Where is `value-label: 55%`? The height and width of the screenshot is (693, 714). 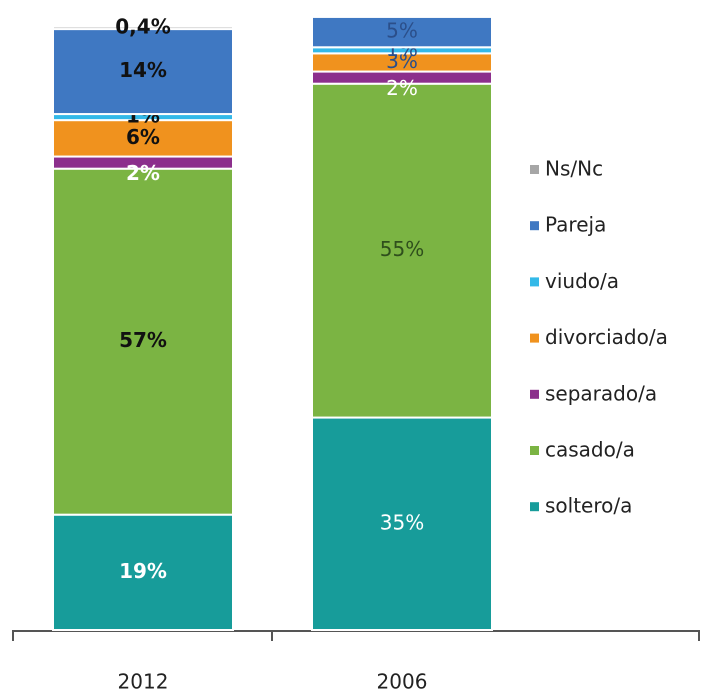 value-label: 55% is located at coordinates (402, 249).